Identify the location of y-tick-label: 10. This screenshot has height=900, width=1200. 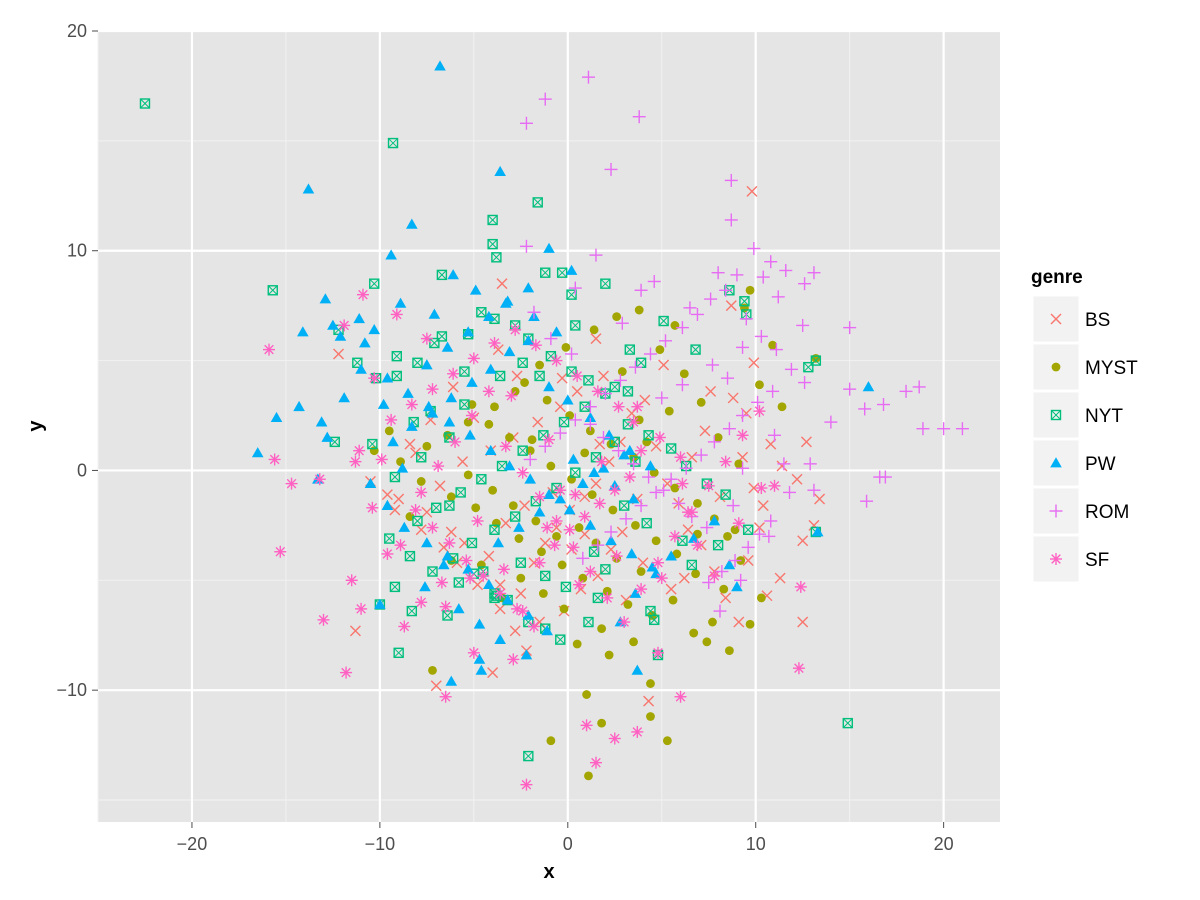
(77, 251).